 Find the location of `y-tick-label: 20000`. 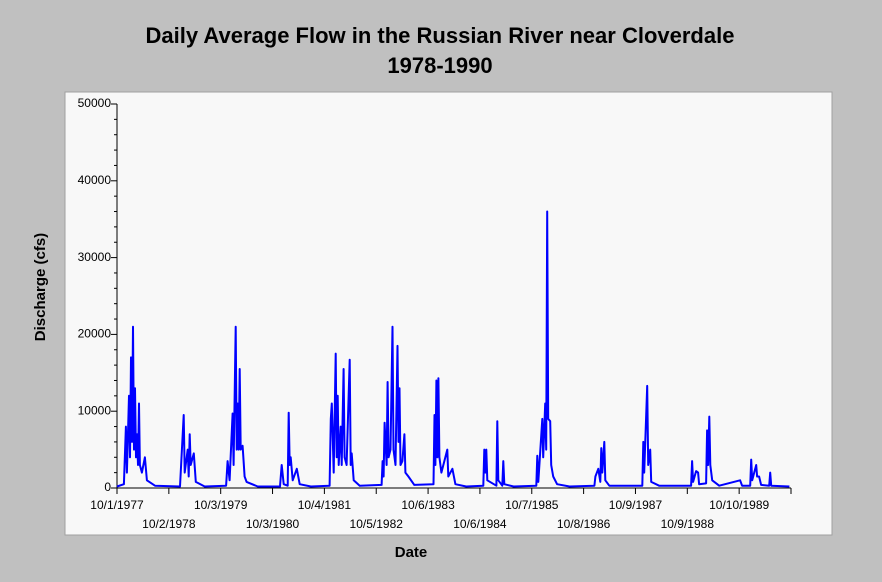

y-tick-label: 20000 is located at coordinates (95, 334).